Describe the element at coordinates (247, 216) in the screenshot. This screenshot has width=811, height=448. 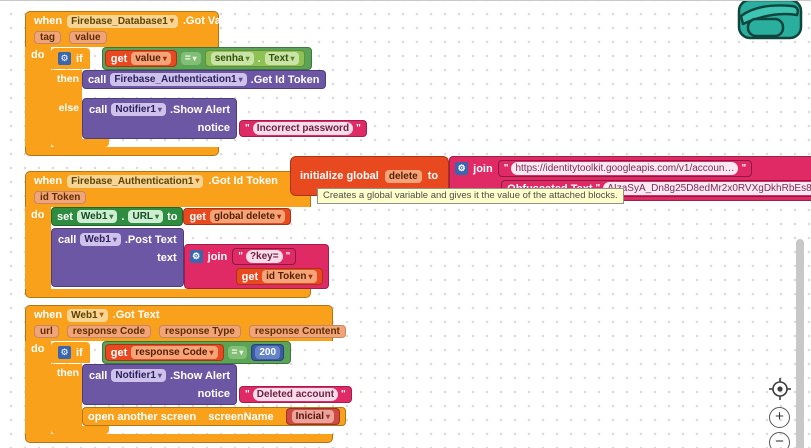
I see `variable-dropdown: global delete ▾` at that location.